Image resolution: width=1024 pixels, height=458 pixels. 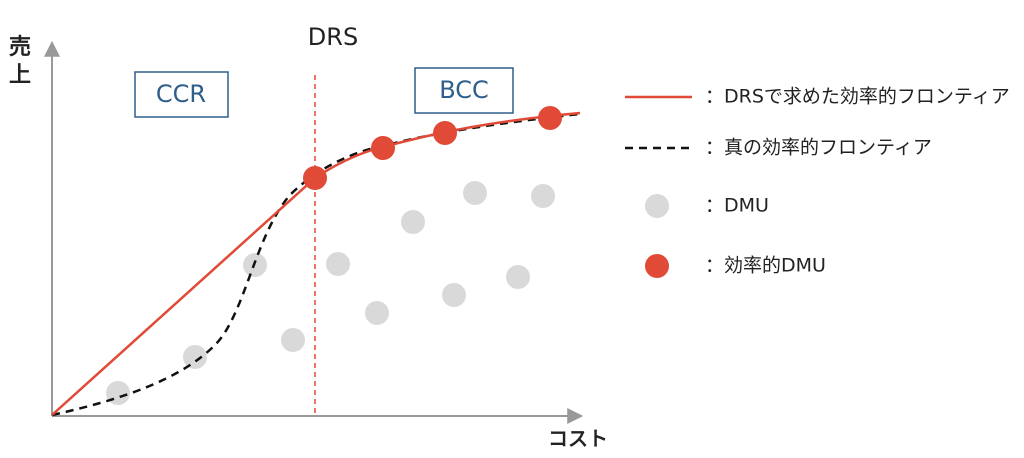 I want to click on legend-dmu, so click(x=657, y=206).